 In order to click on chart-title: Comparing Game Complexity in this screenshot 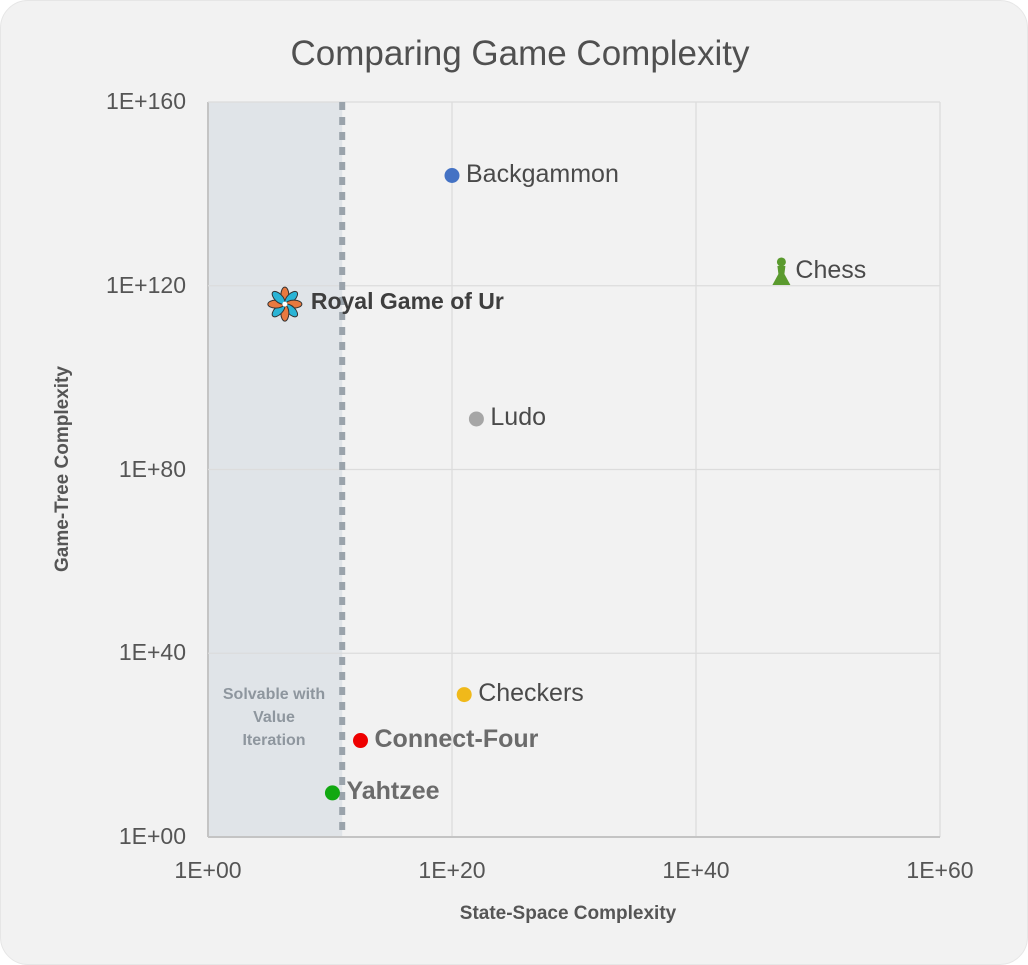, I will do `click(520, 53)`.